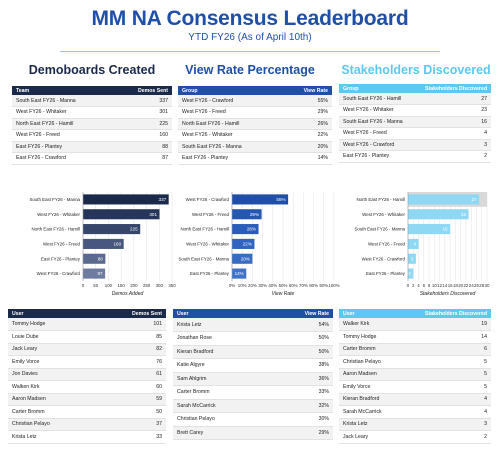 Image resolution: width=500 pixels, height=451 pixels. I want to click on row-label: Jonathan Rose, so click(213, 338).